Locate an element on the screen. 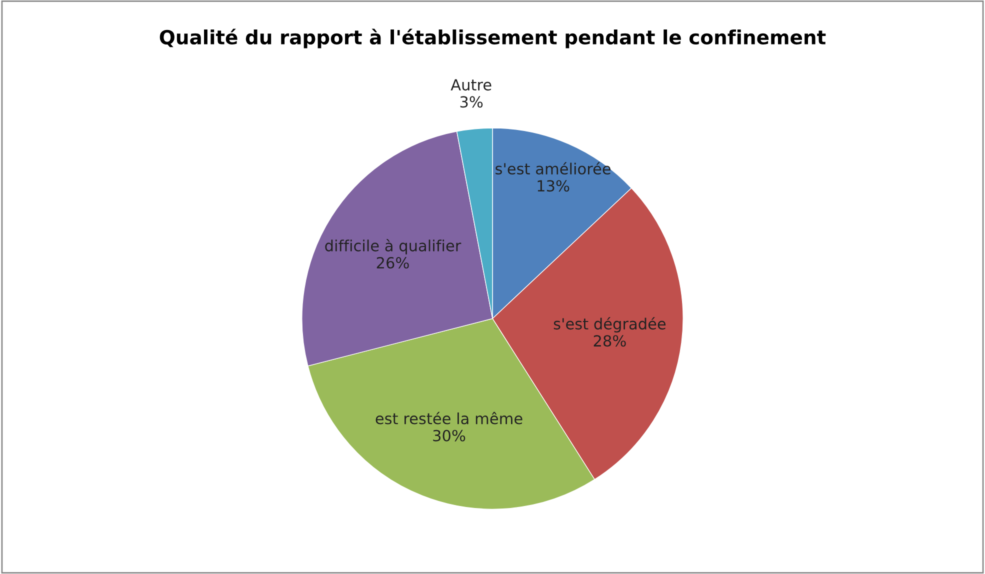 This screenshot has height=574, width=985. slice-label: s'est améliorée is located at coordinates (553, 168).